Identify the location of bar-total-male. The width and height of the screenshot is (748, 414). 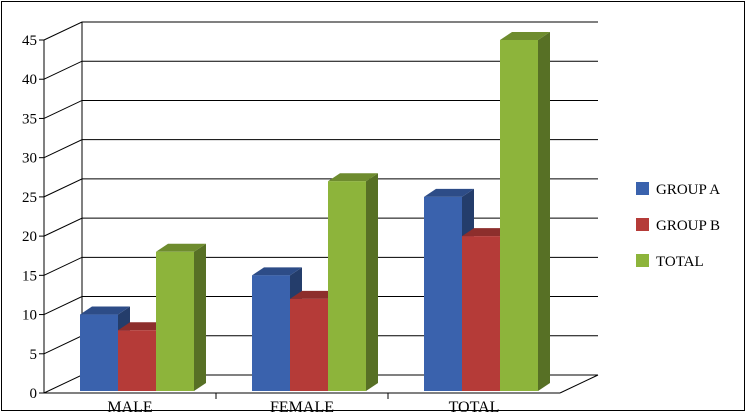
(181, 317).